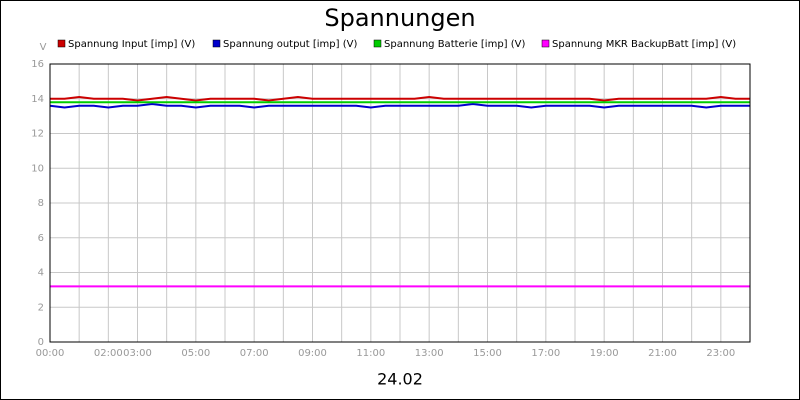  I want to click on x-tick-label: 11:00, so click(370, 353).